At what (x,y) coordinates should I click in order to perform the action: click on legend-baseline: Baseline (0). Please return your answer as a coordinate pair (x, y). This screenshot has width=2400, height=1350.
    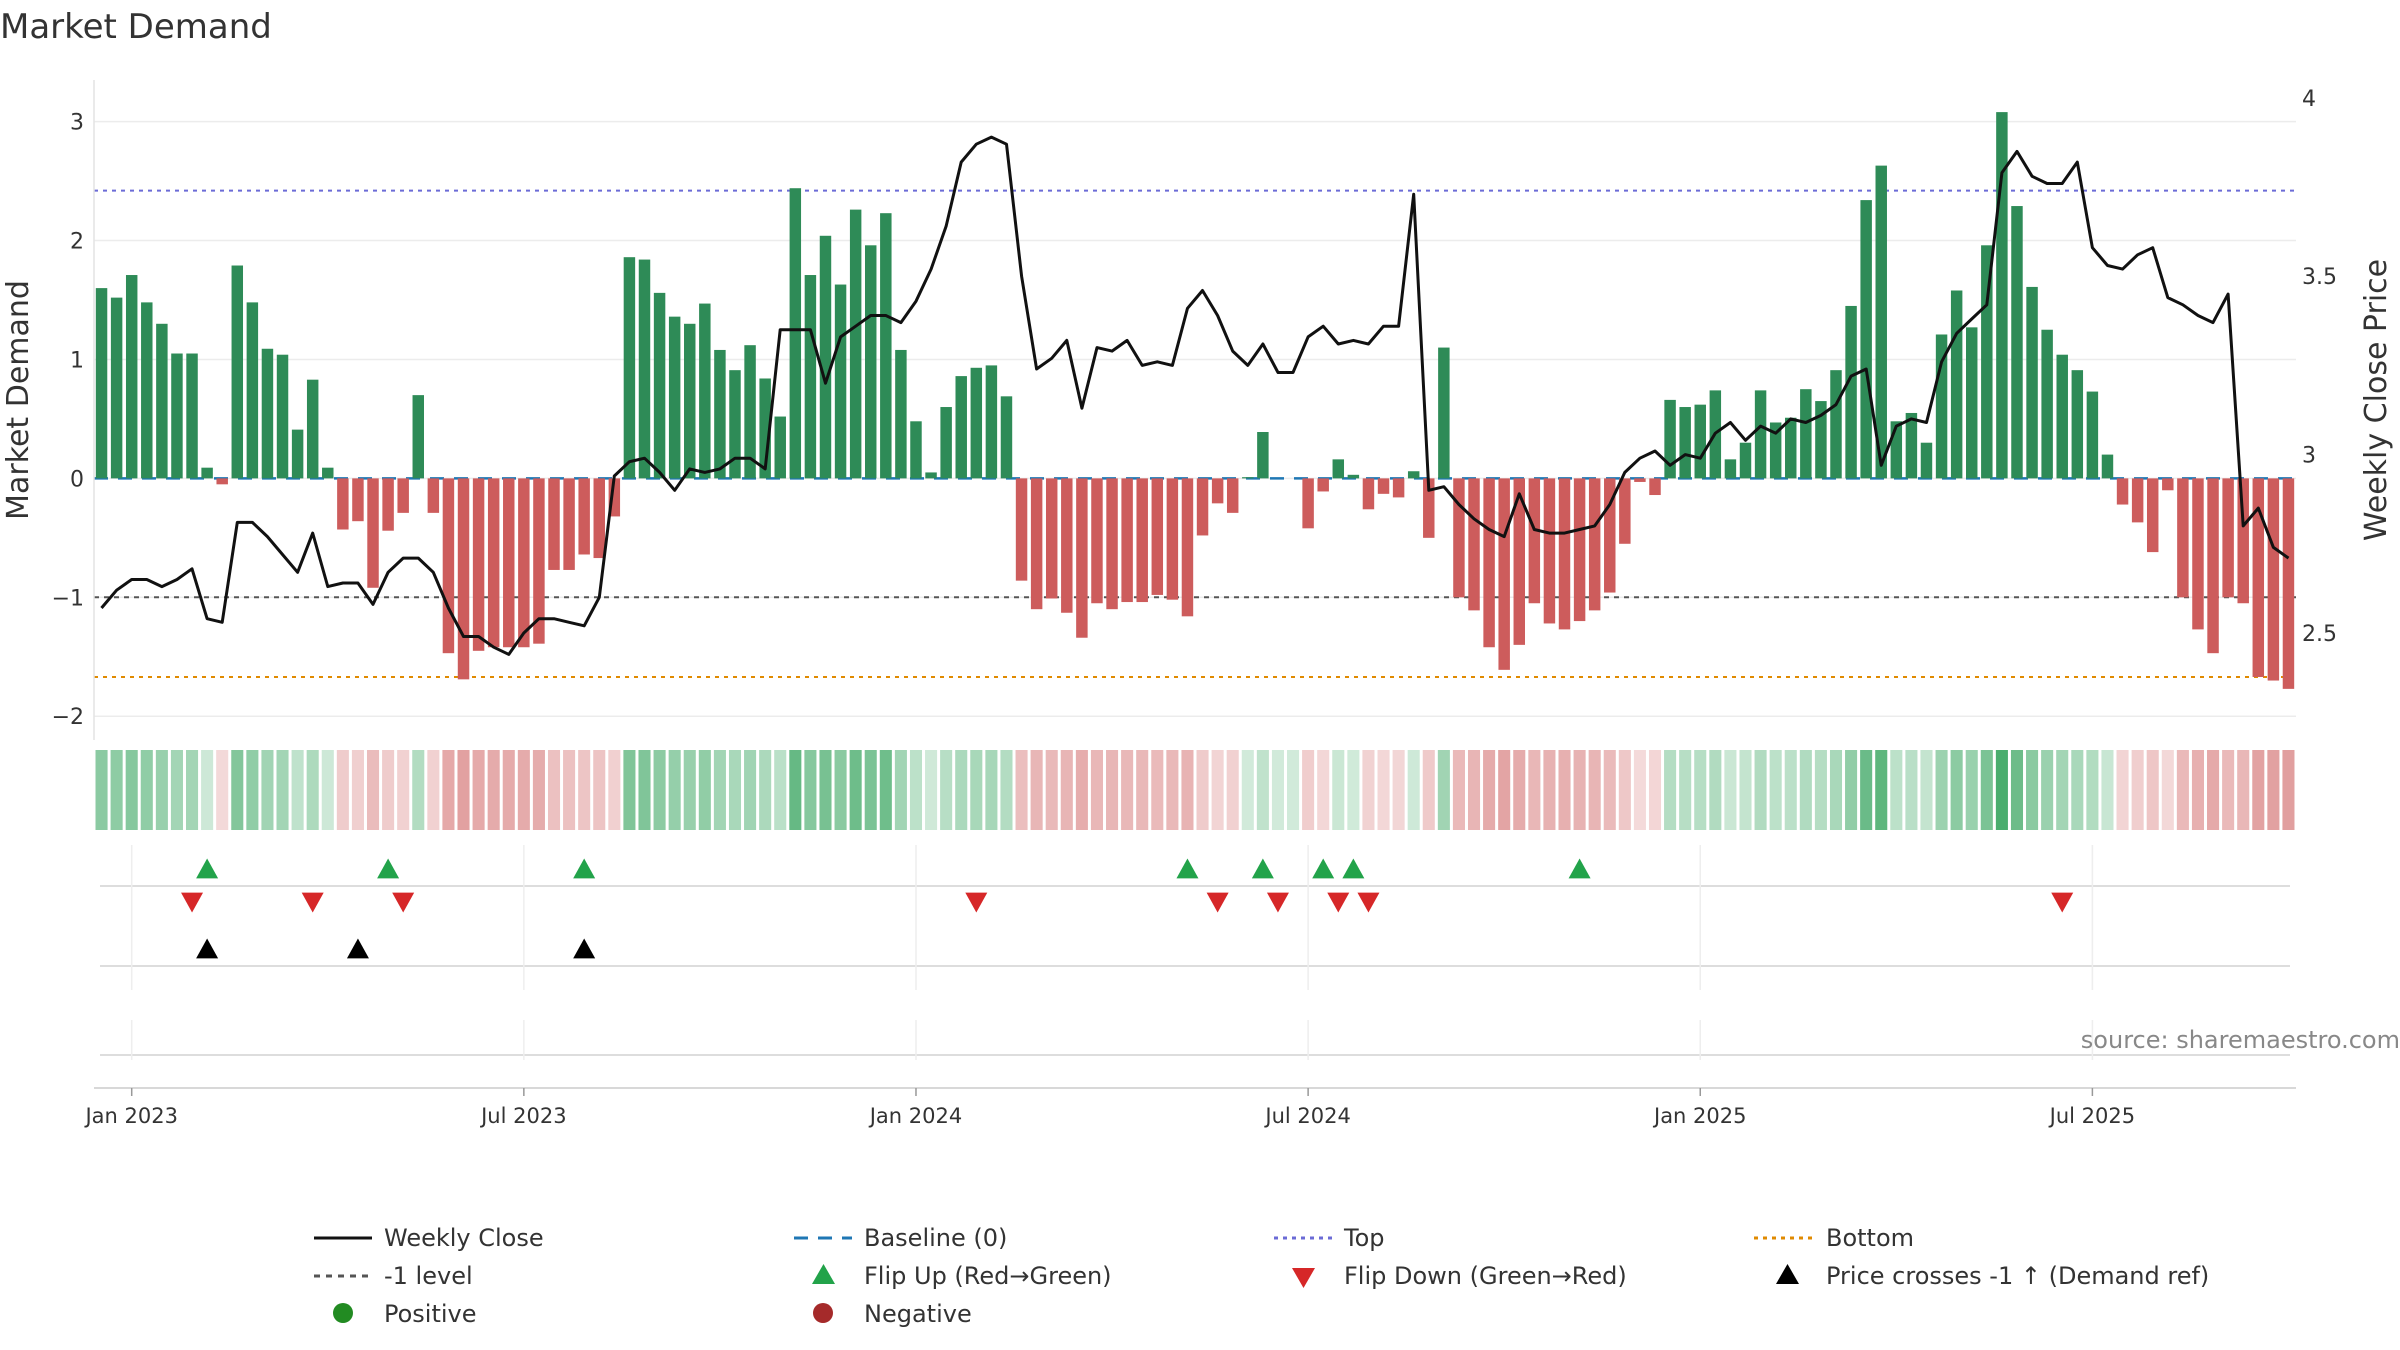
    Looking at the image, I should click on (935, 1238).